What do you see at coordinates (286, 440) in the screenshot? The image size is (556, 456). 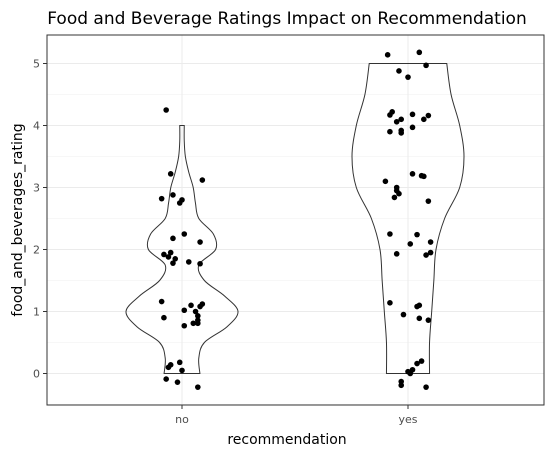 I see `x-axis-title: recommendation` at bounding box center [286, 440].